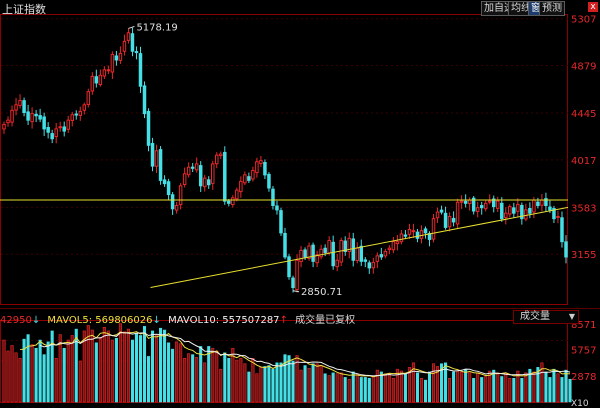  What do you see at coordinates (593, 7) in the screenshot?
I see `close-icon: x` at bounding box center [593, 7].